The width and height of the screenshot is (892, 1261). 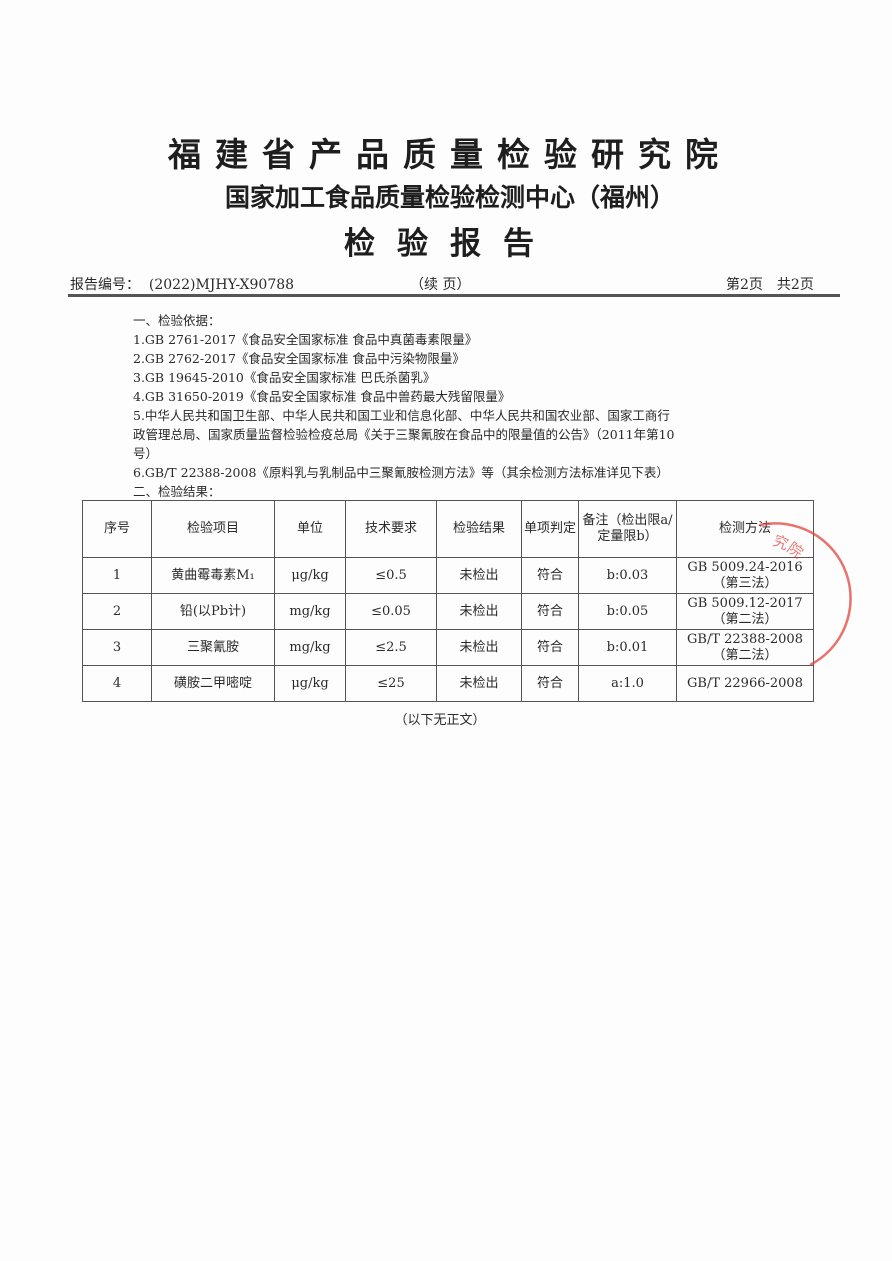 I want to click on basis-line: 号）, so click(x=146, y=453).